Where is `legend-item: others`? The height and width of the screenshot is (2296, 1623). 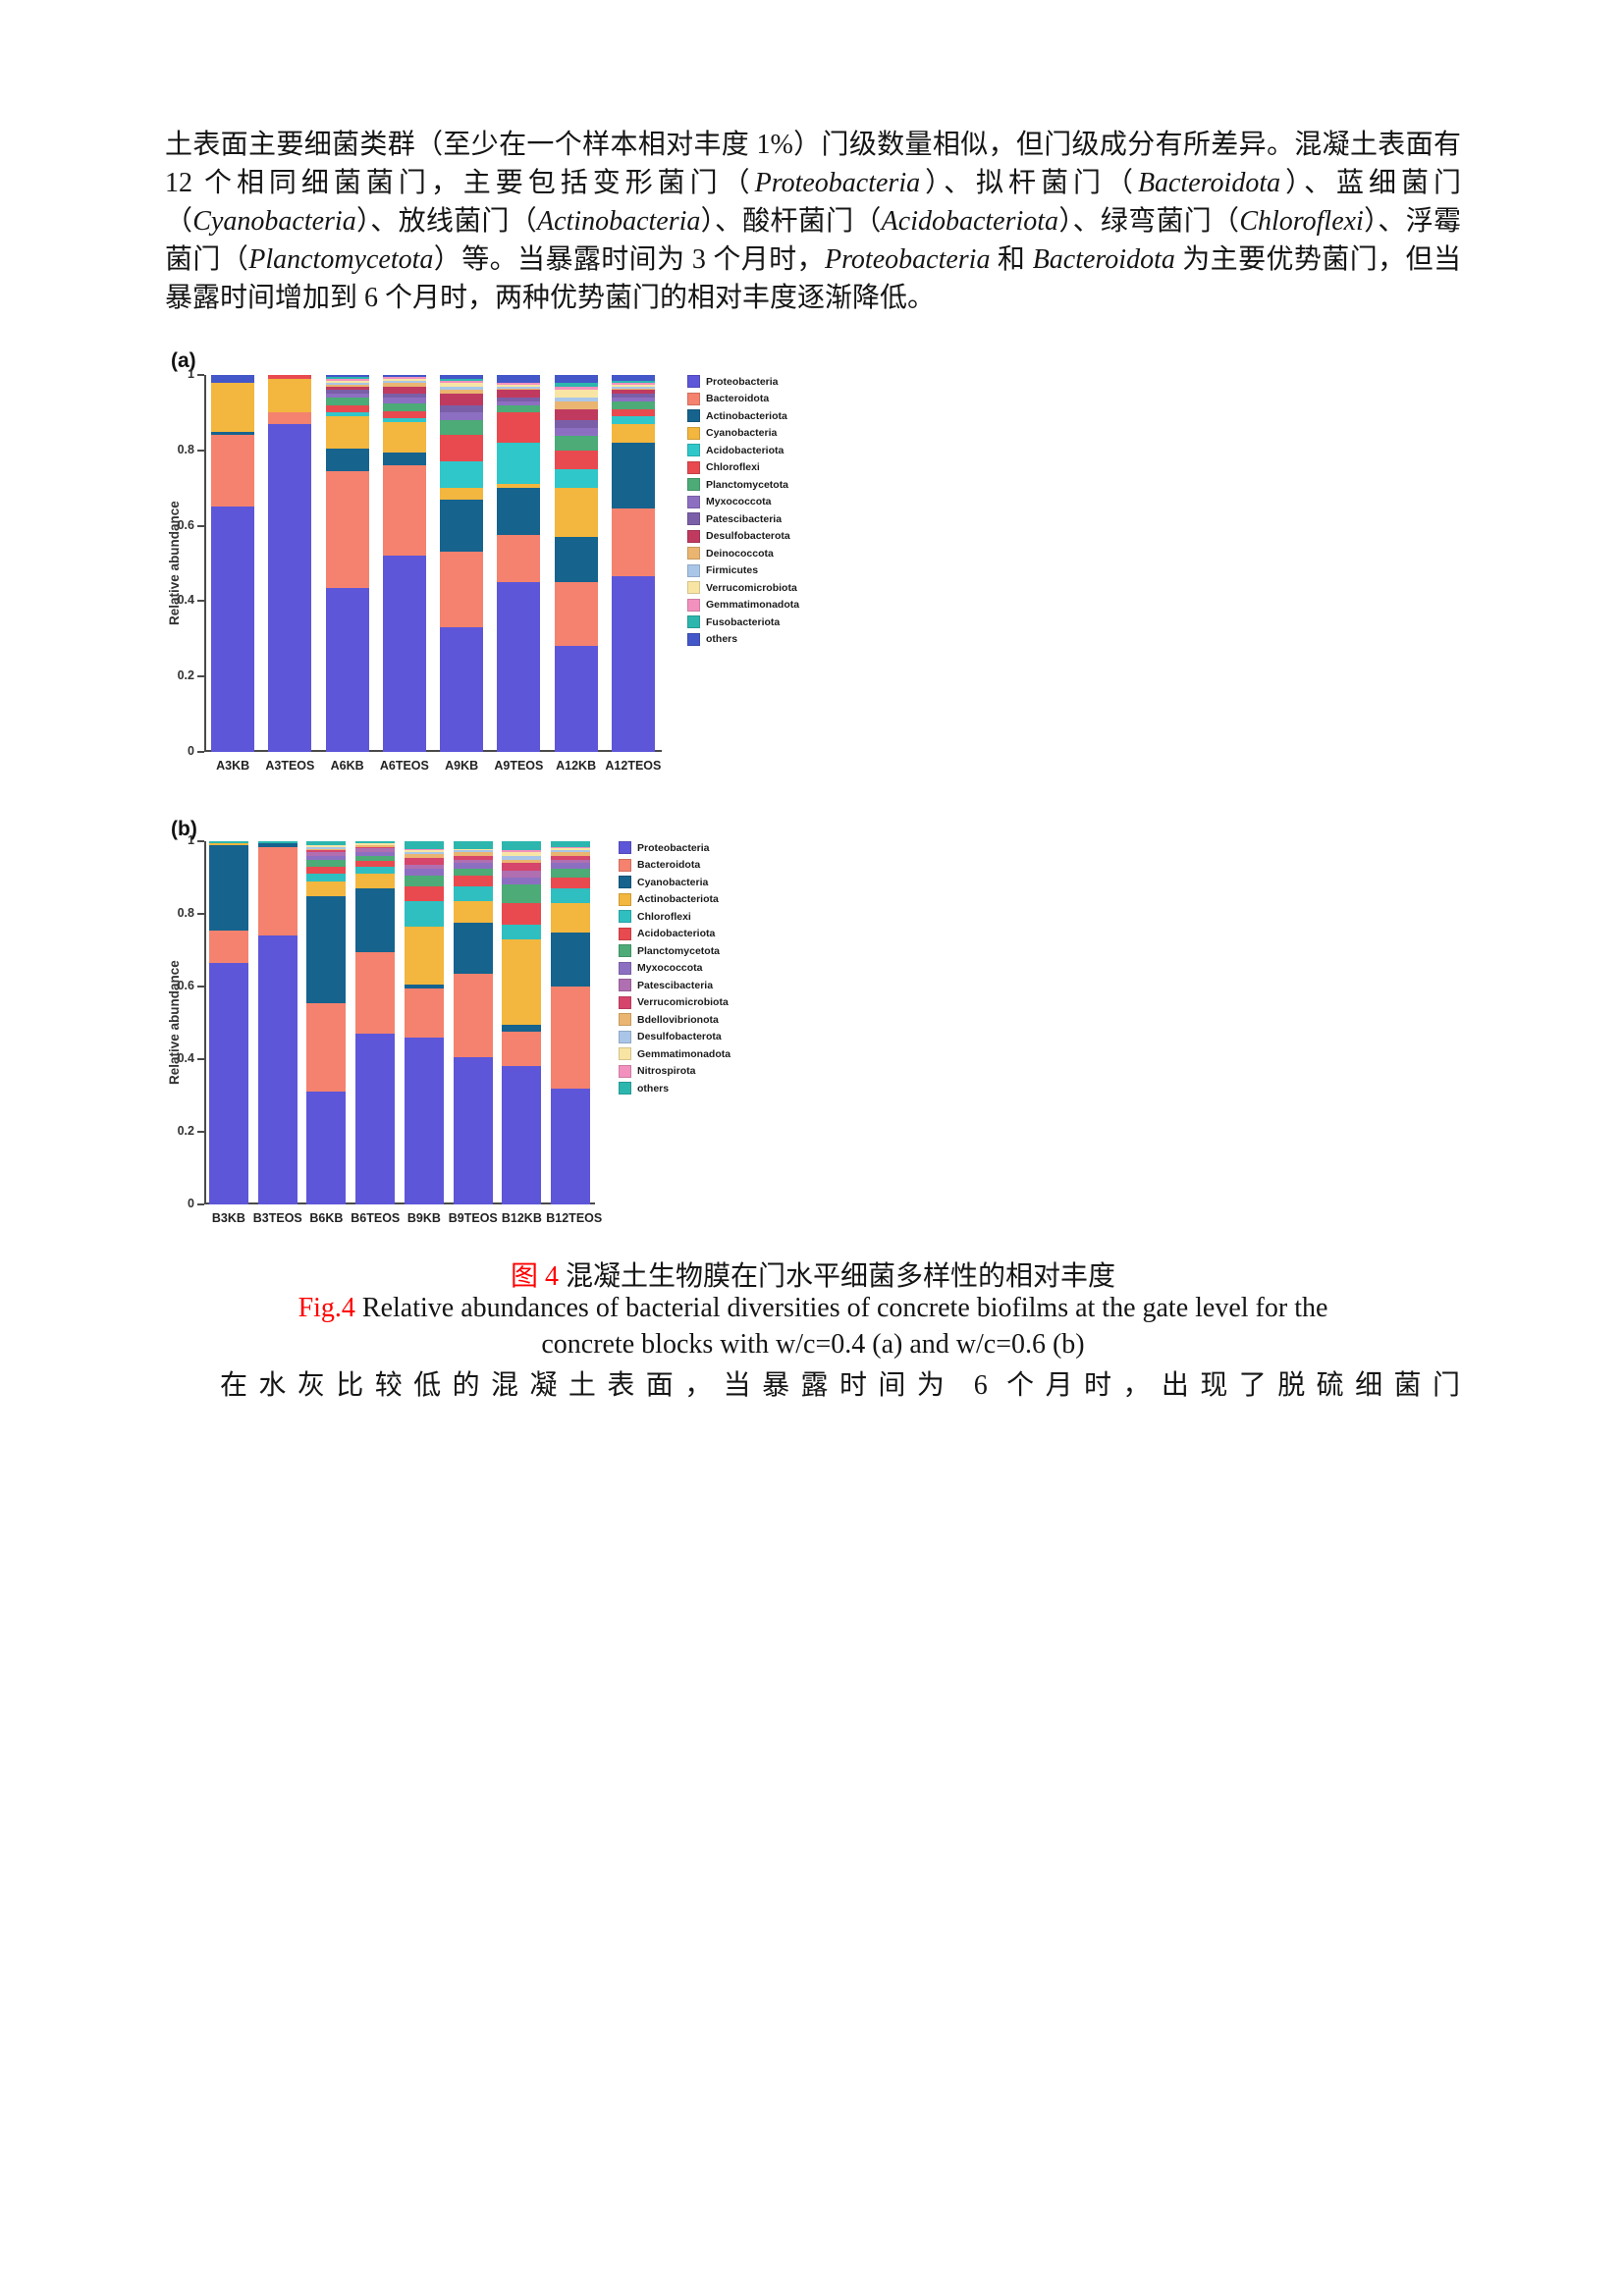
legend-item: others is located at coordinates (674, 1088).